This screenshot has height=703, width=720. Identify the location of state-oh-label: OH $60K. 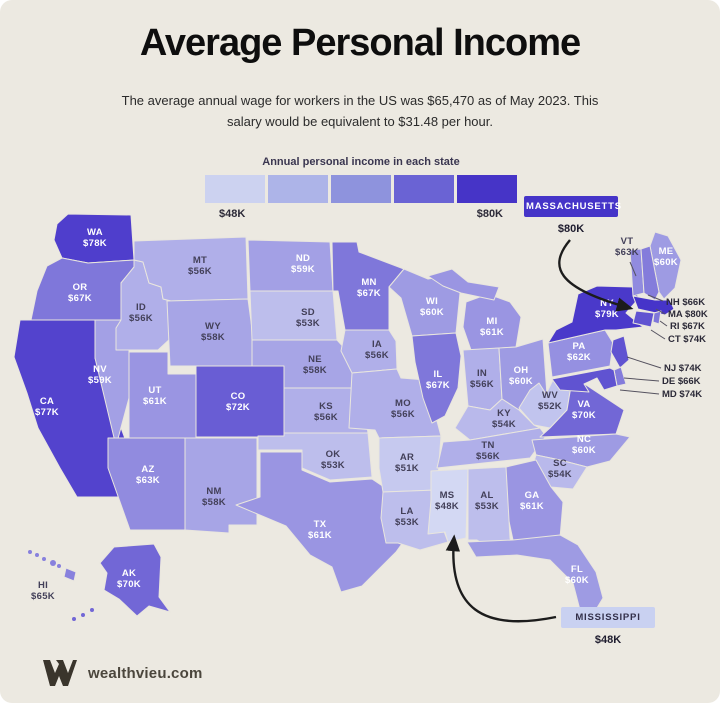
(521, 376).